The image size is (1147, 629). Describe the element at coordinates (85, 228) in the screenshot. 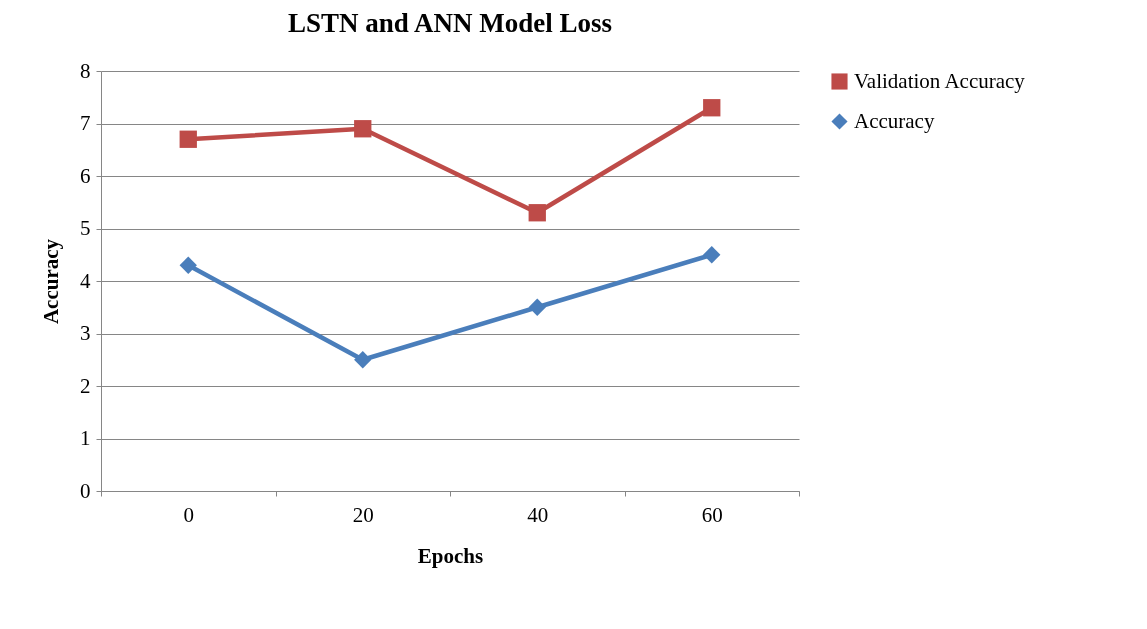

I see `y-tick-label: 5` at that location.